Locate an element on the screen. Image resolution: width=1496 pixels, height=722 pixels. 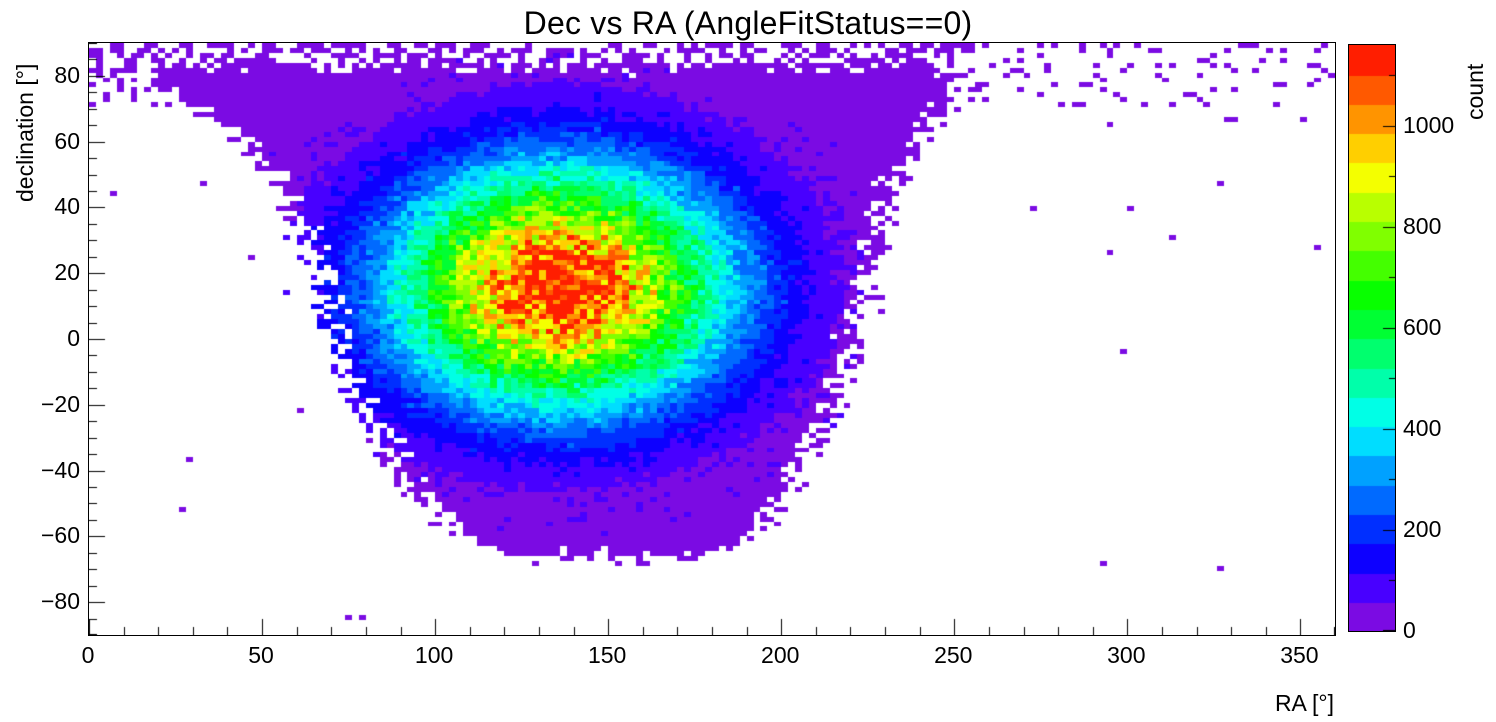
z-axis-title: count is located at coordinates (1475, 91).